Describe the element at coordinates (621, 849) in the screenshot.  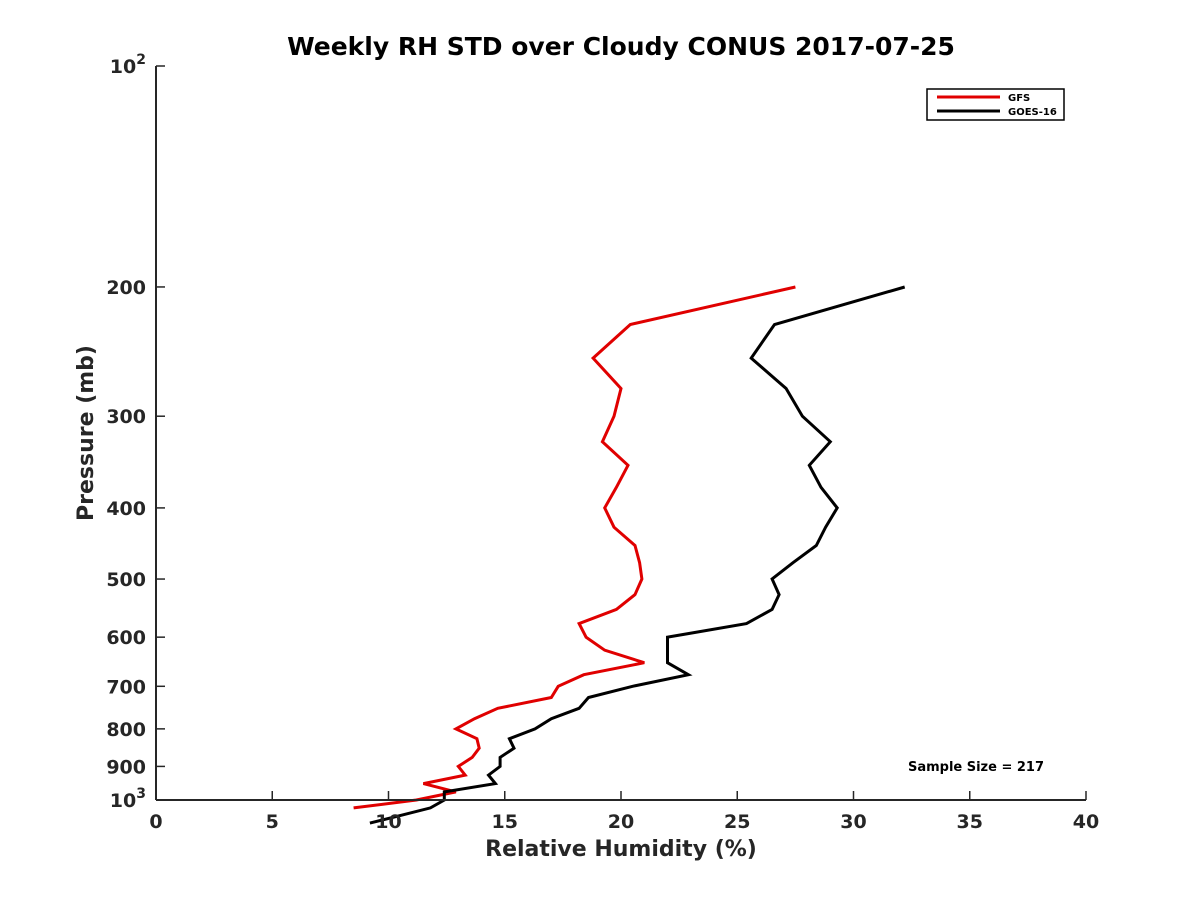
I see `x-axis-label: Relative Humidity (%)` at that location.